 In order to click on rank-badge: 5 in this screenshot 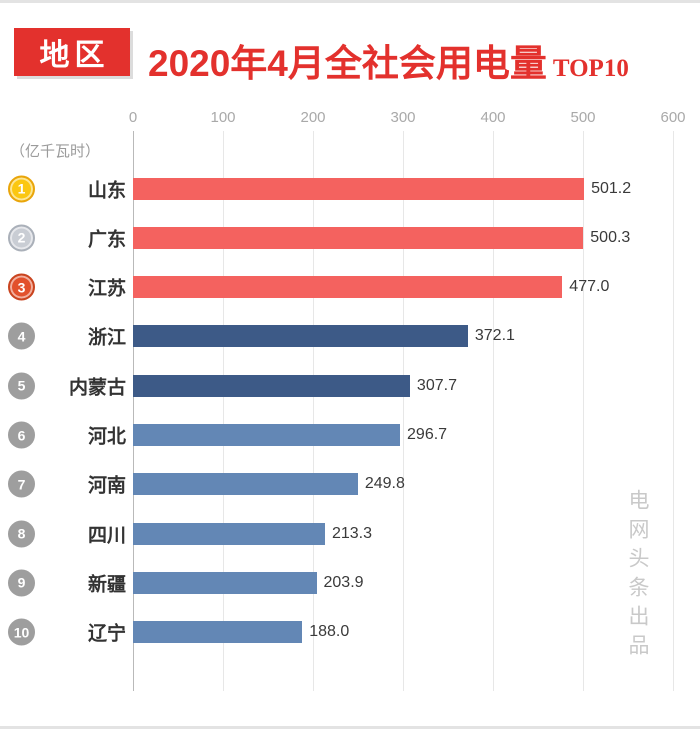, I will do `click(21, 386)`.